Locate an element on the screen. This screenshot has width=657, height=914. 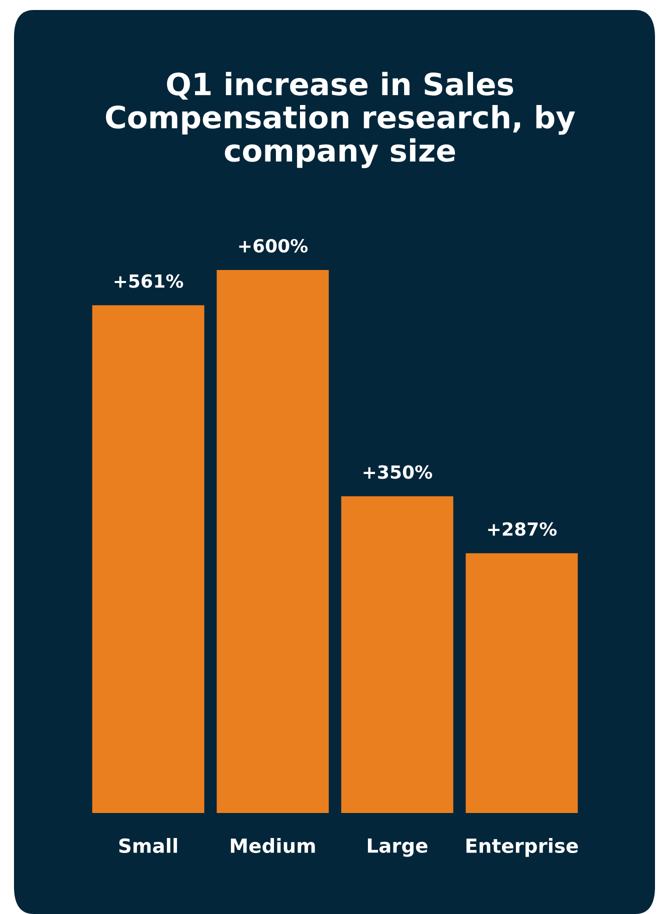
x-tick-label: Medium is located at coordinates (272, 846).